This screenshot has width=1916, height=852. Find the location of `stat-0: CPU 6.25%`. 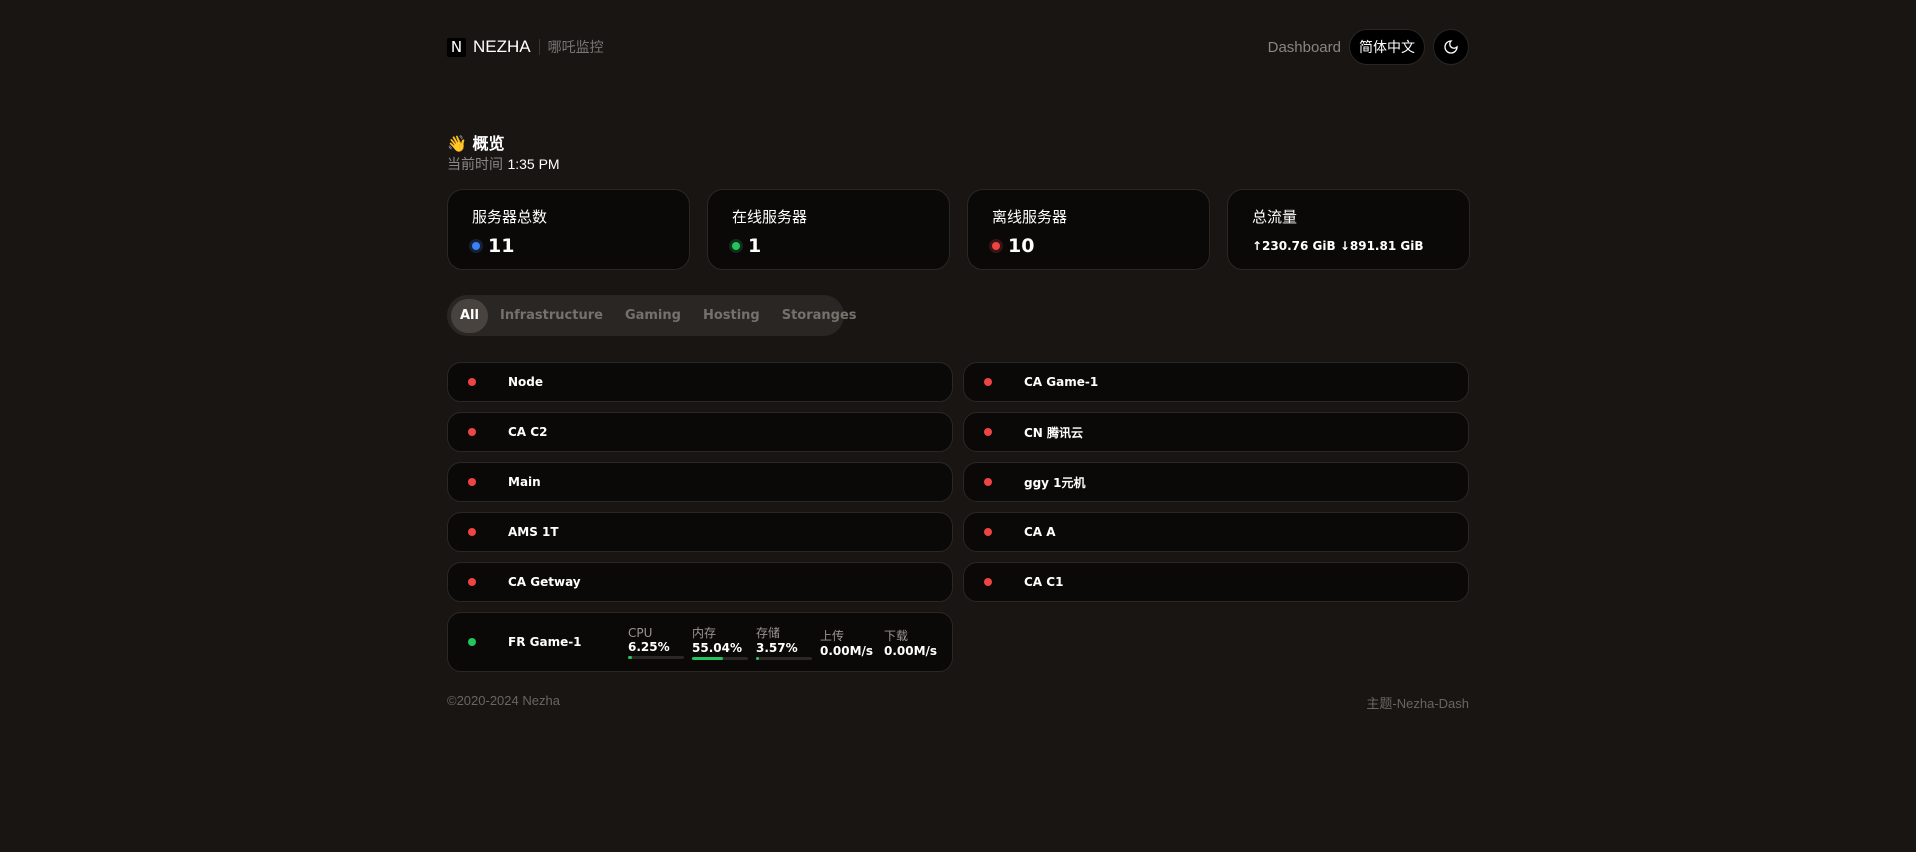

stat-0: CPU 6.25% is located at coordinates (660, 642).